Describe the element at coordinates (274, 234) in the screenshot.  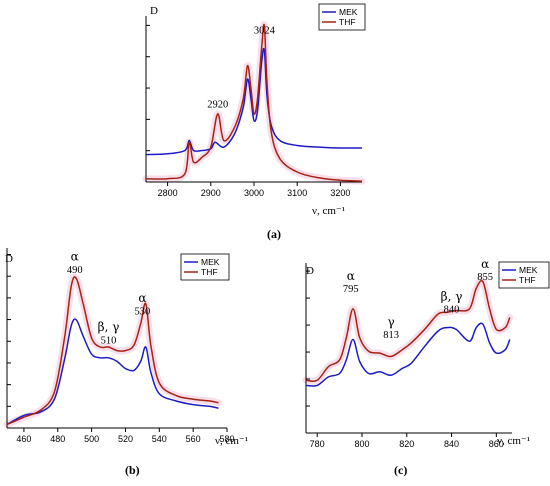
I see `panel-label: (a)` at that location.